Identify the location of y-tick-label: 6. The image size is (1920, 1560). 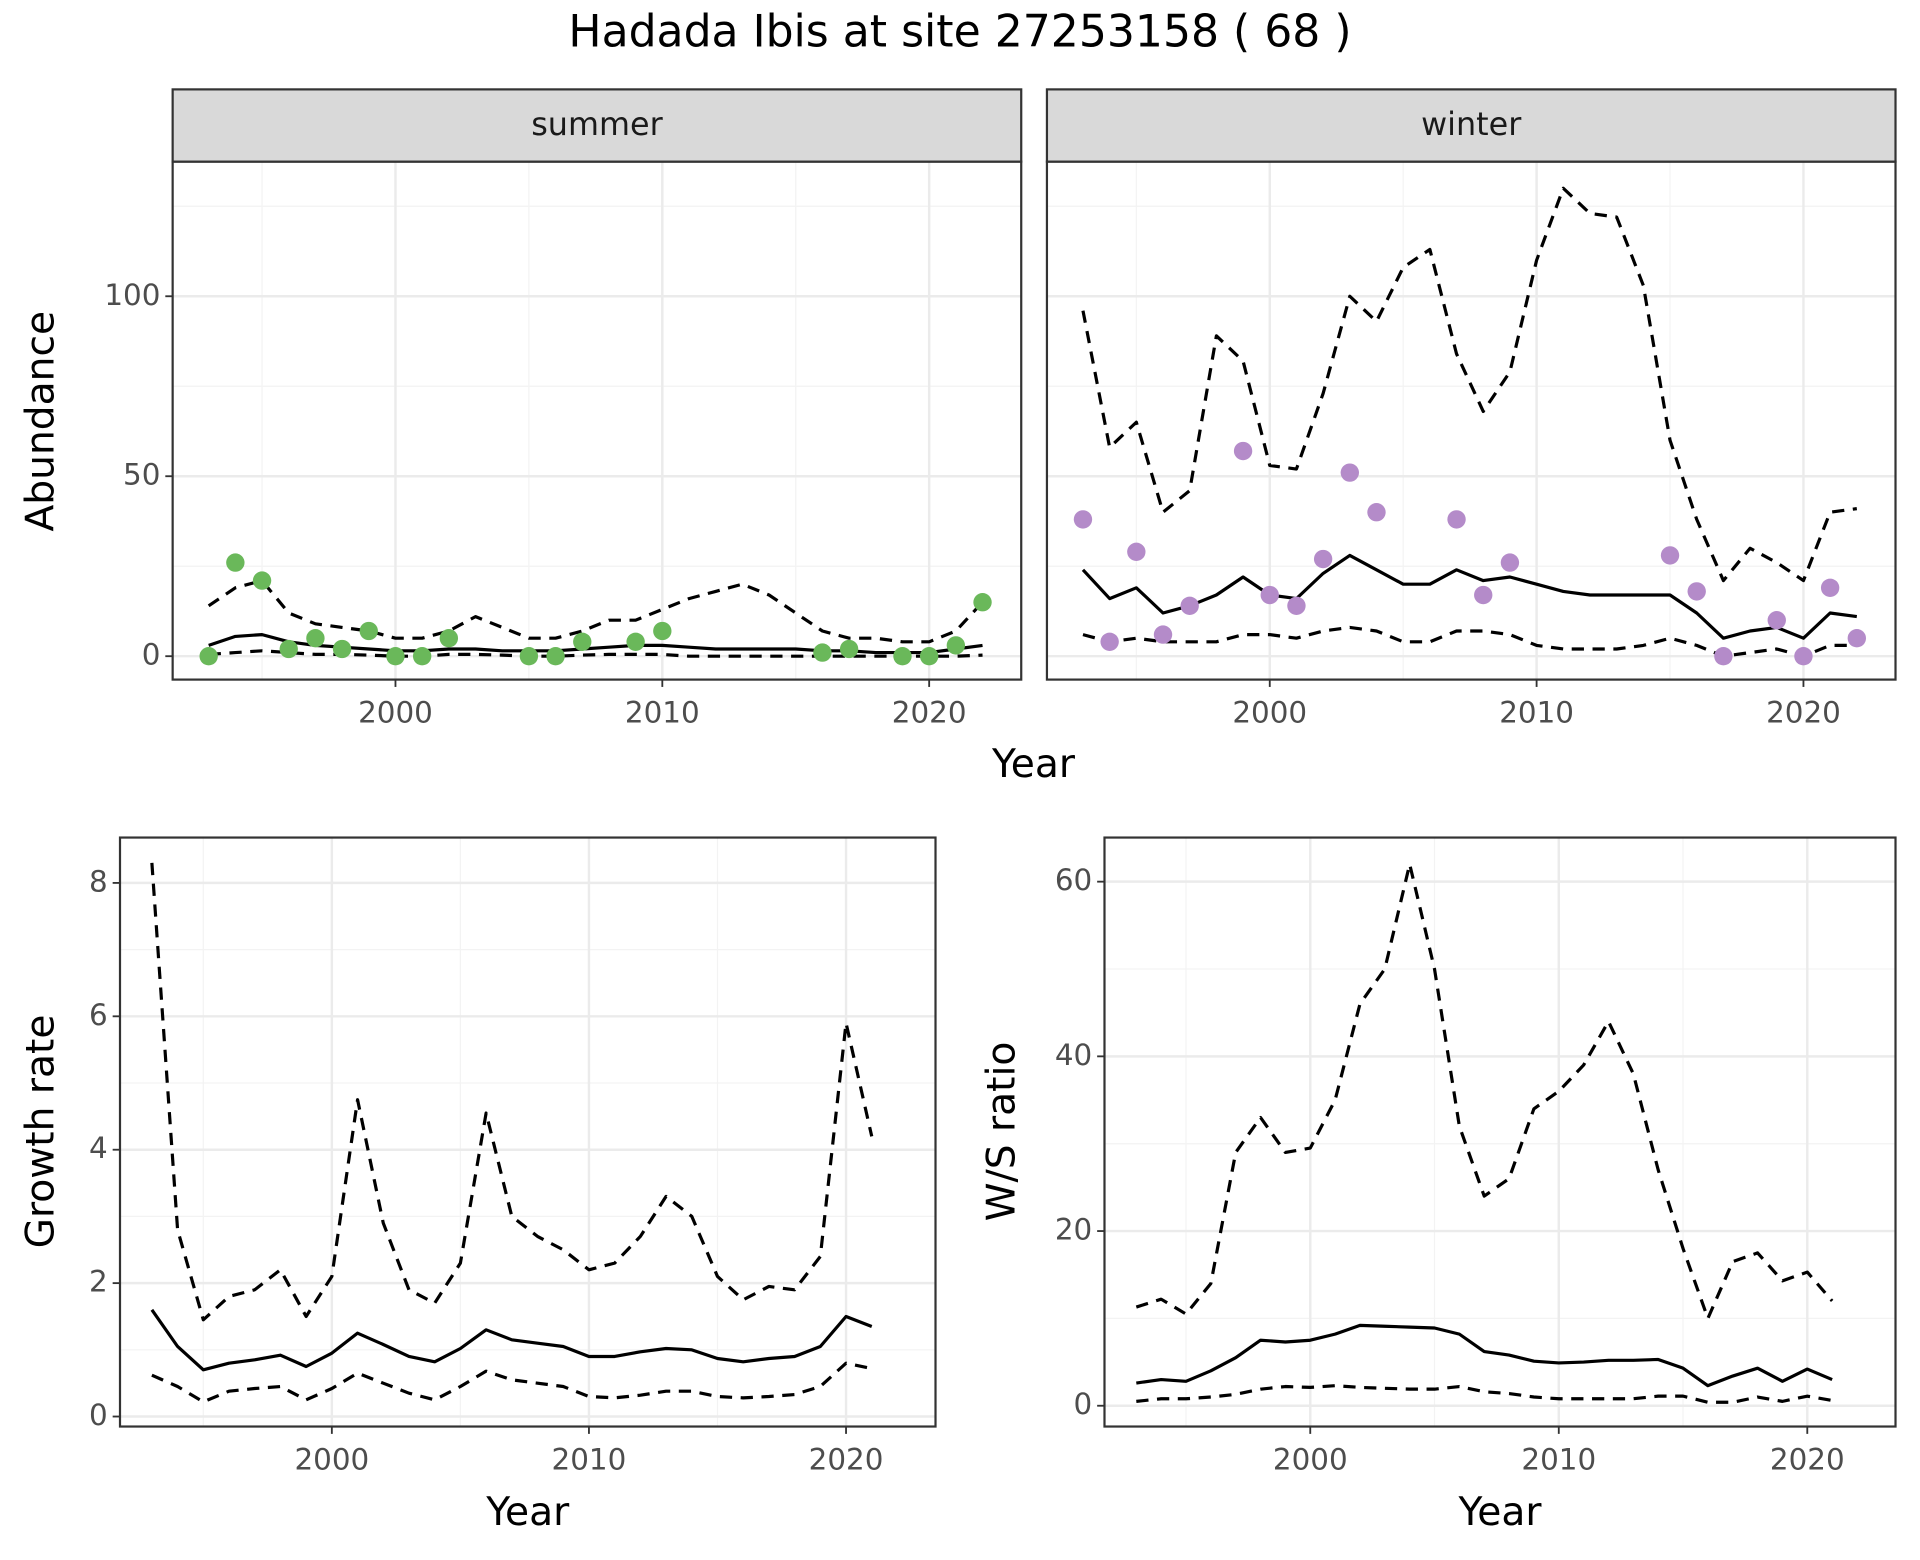
(98, 1015).